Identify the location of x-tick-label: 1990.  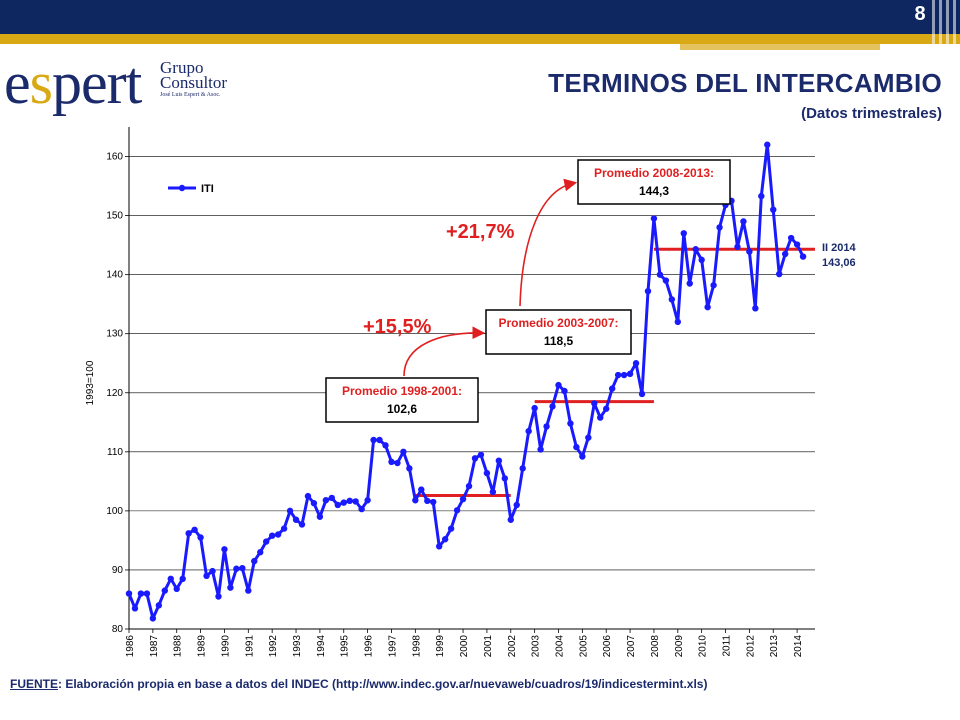
(225, 646).